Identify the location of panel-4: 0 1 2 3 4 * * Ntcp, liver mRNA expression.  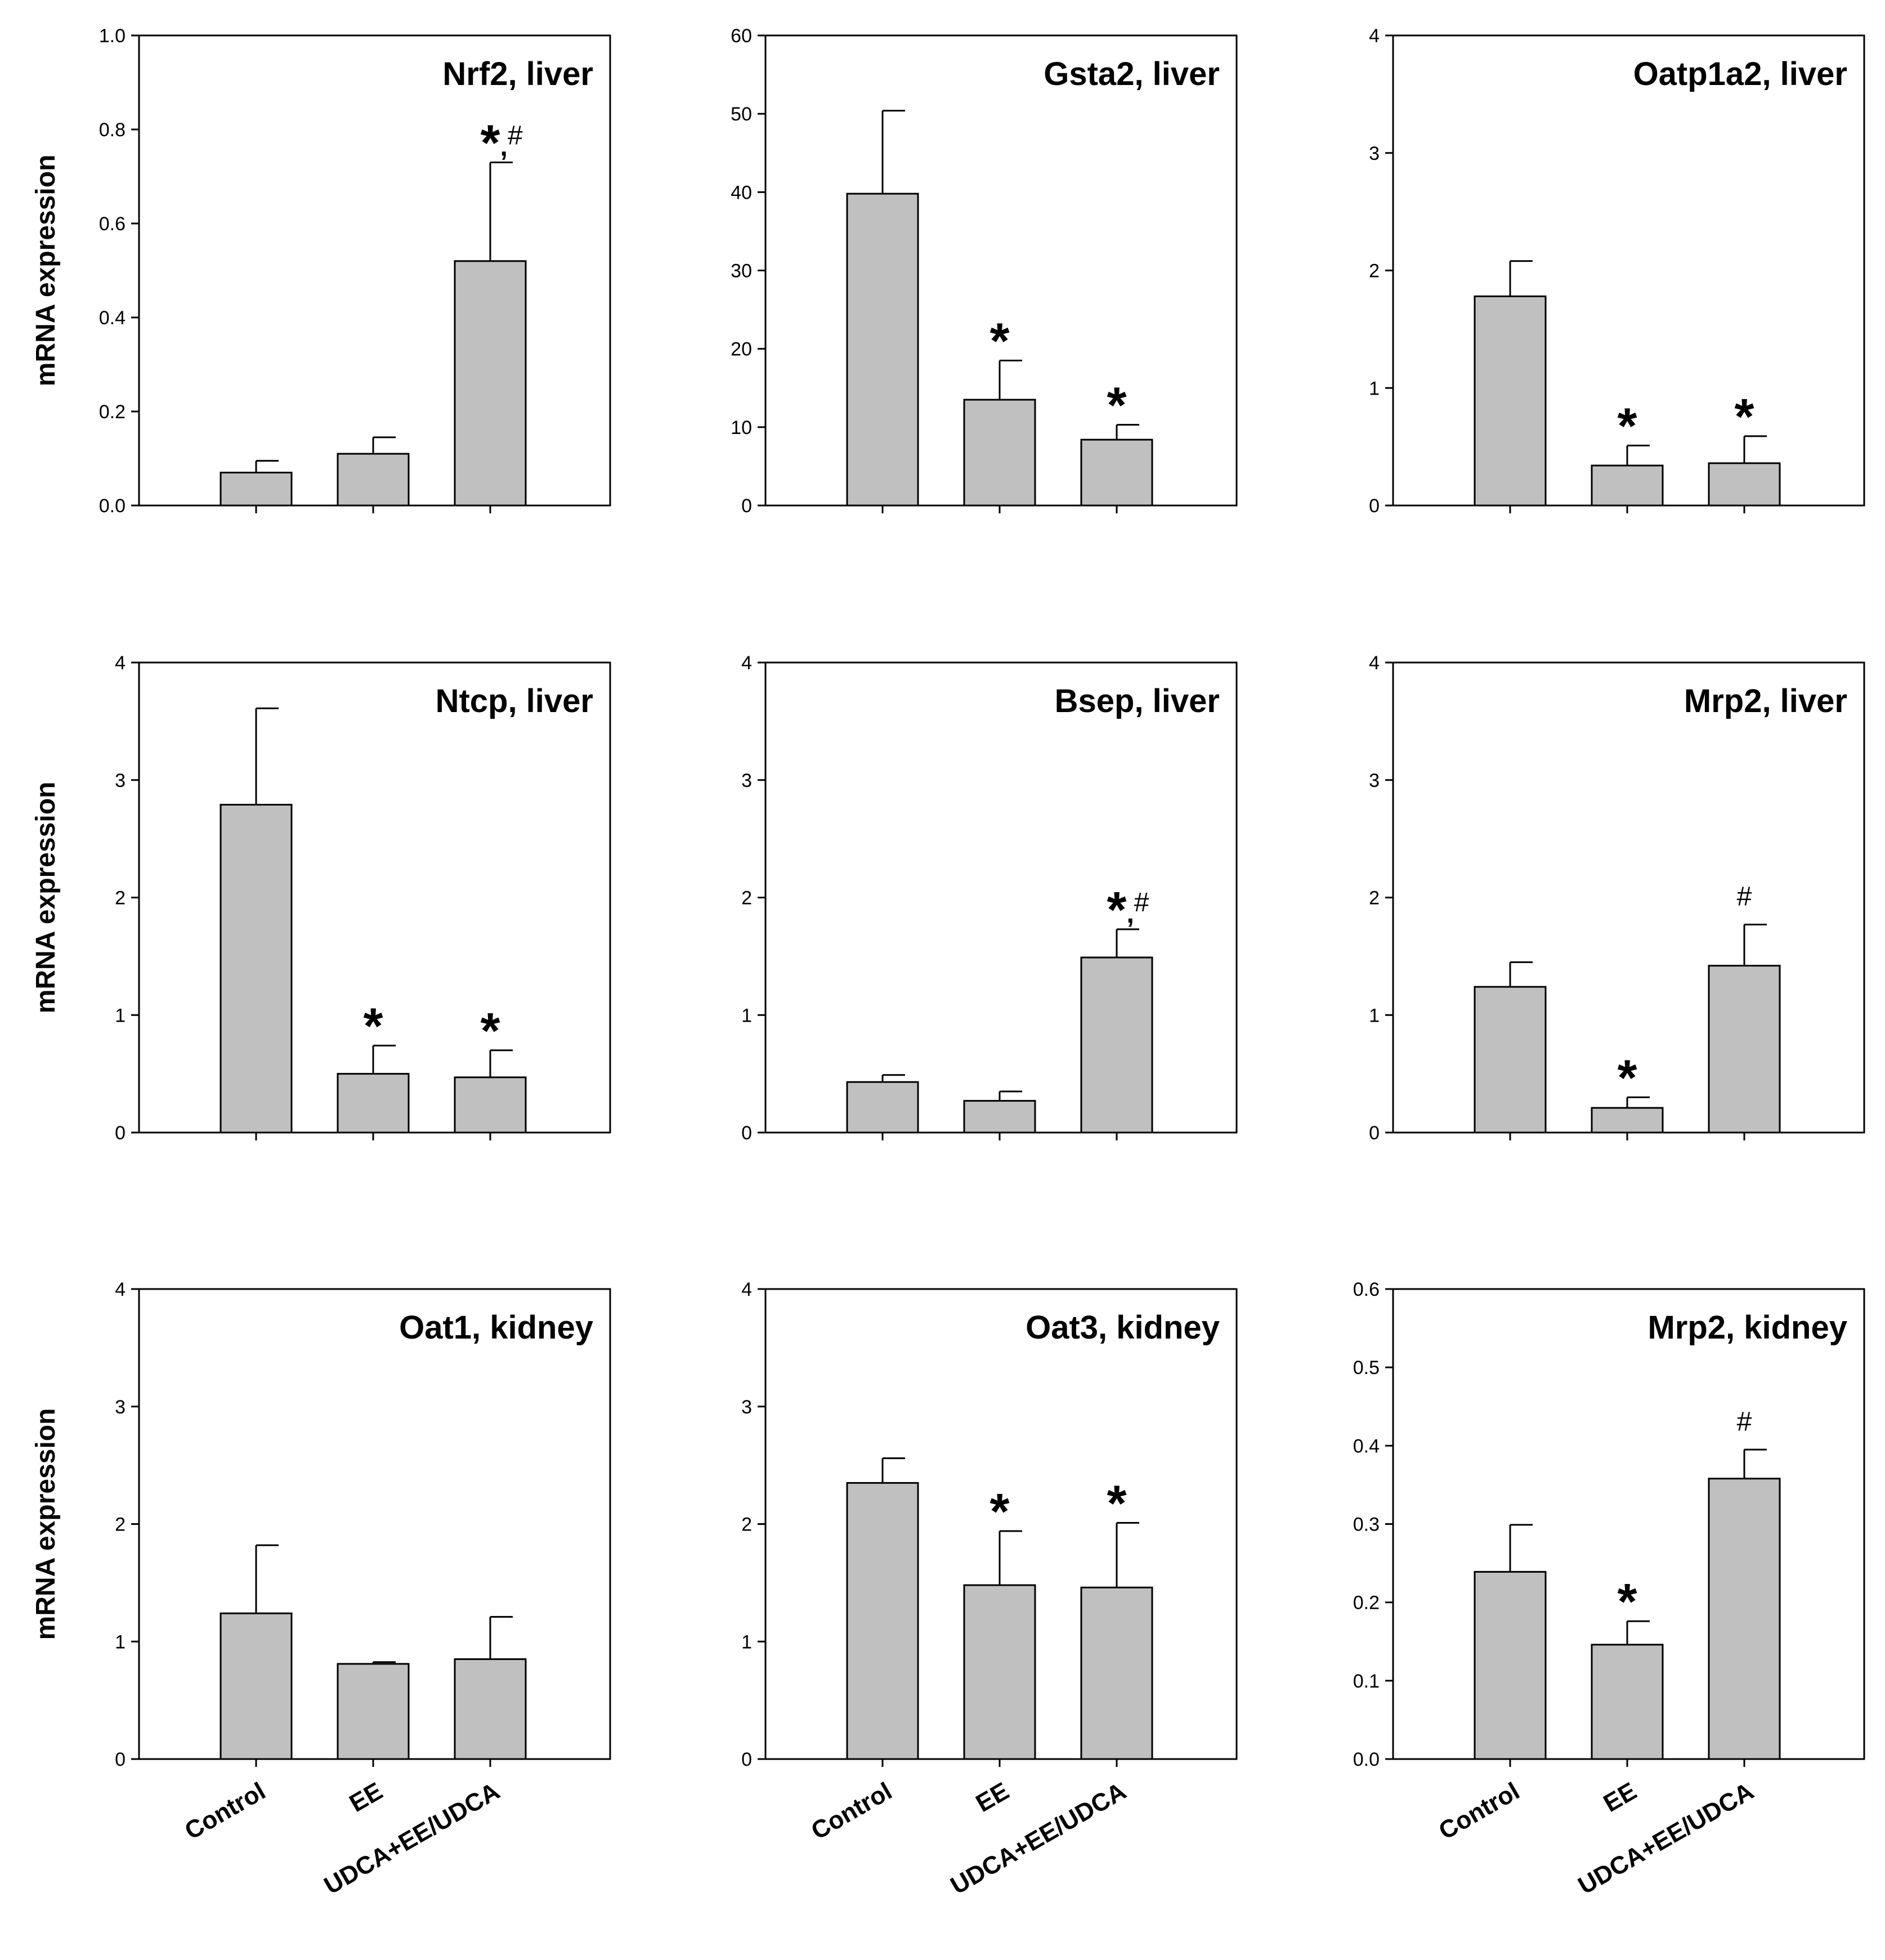
(321, 898).